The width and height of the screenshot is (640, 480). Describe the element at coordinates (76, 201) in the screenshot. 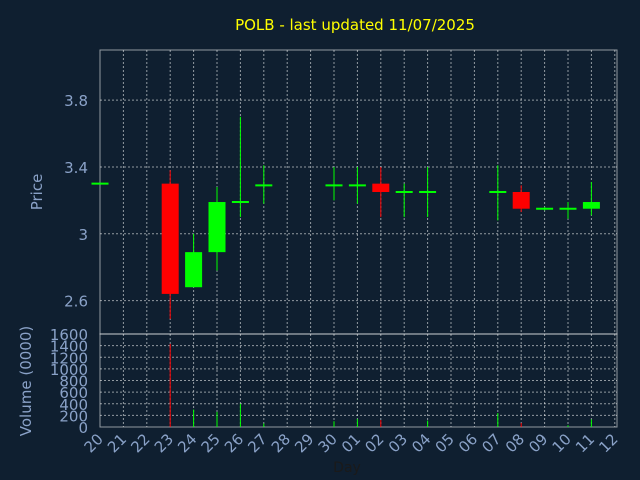

I see `price-axis-ticks: 2.6 3 3.4 3.8` at that location.